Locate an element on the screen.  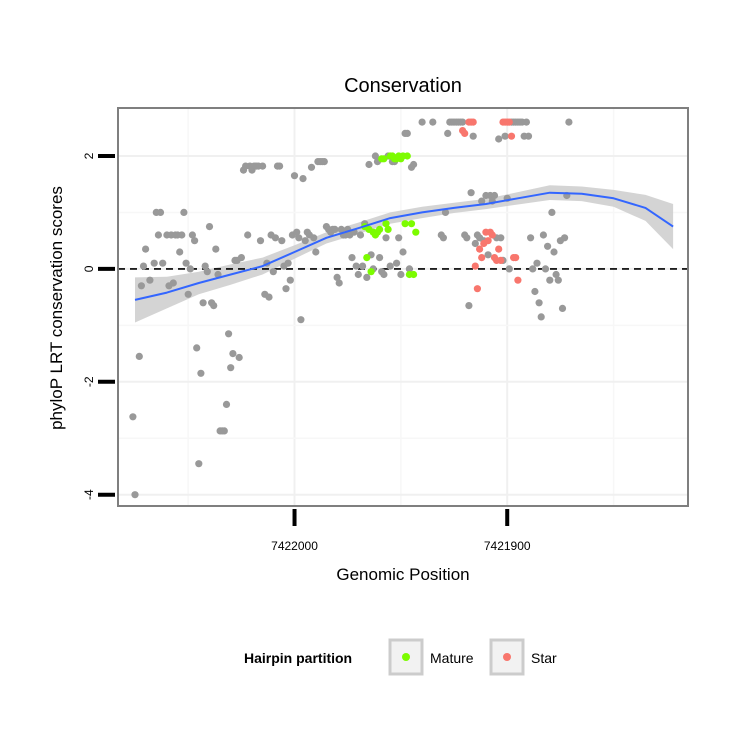
chart-title: Conservation is located at coordinates (403, 86).